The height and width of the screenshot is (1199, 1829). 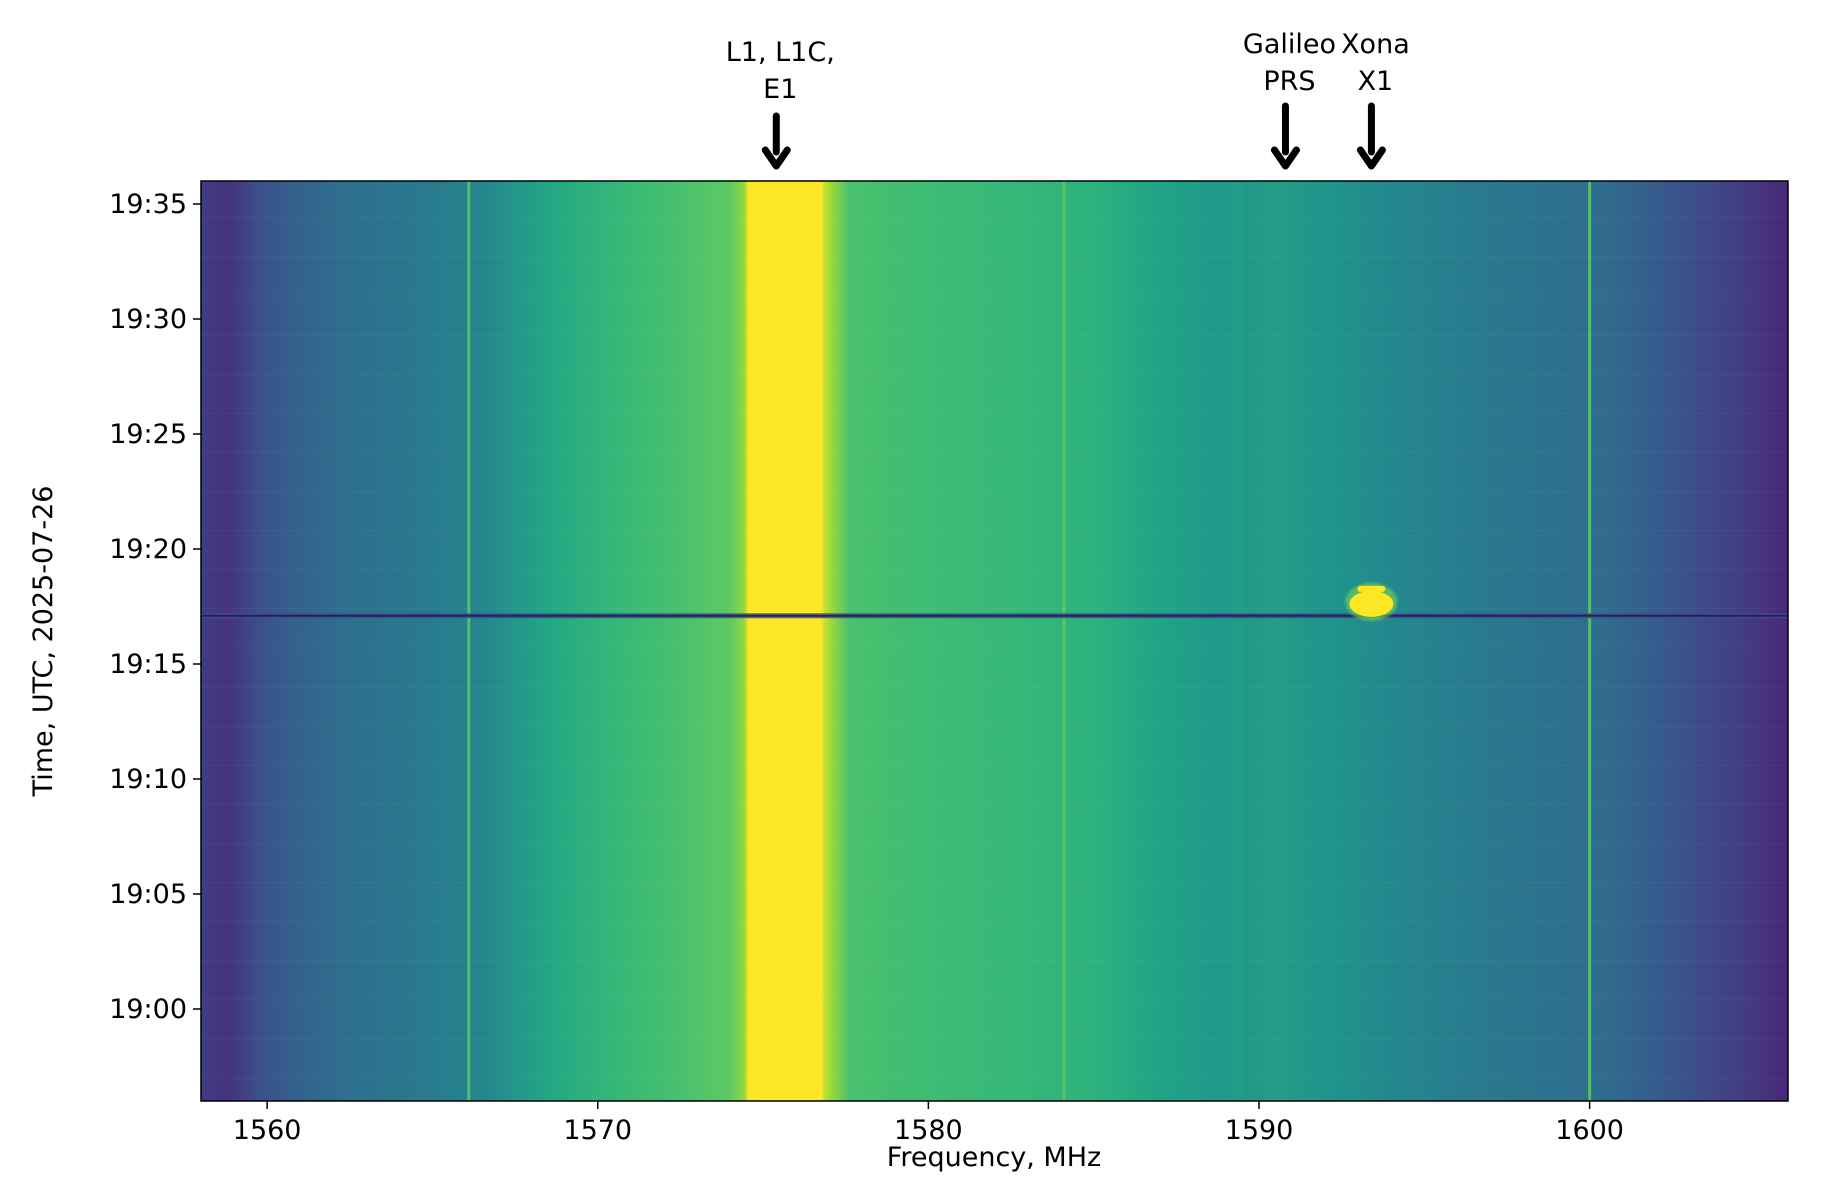 I want to click on x-tick-label: 1570, so click(x=597, y=1130).